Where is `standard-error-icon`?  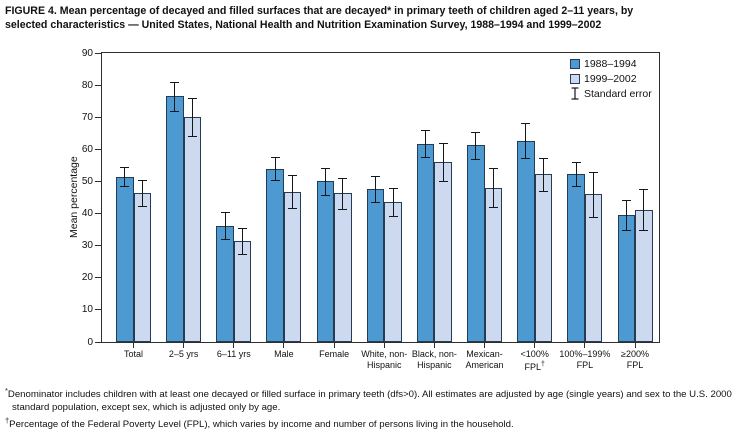 standard-error-icon is located at coordinates (575, 93).